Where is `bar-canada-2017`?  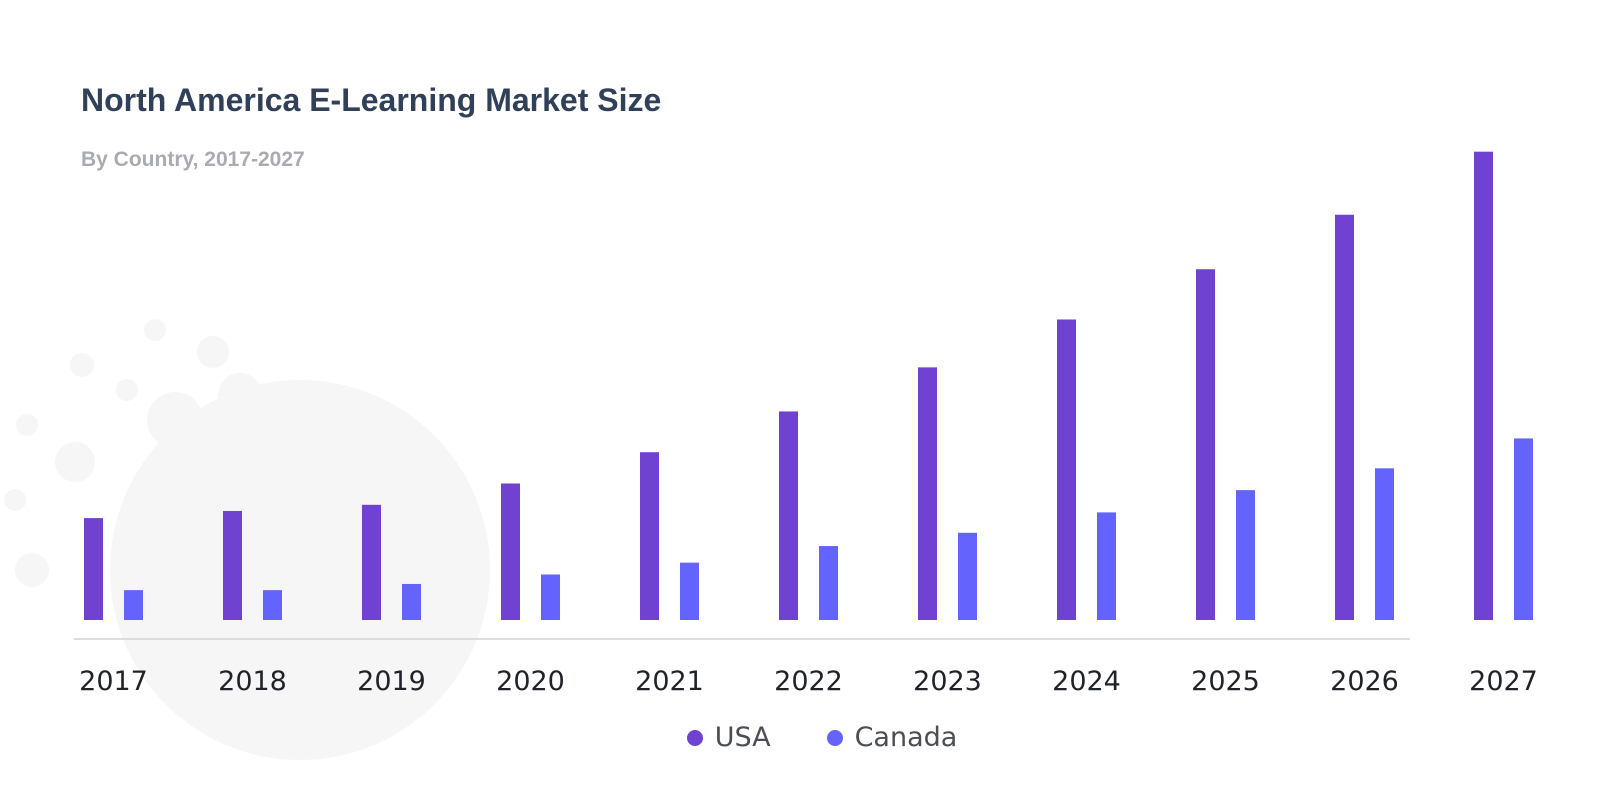
bar-canada-2017 is located at coordinates (133, 605).